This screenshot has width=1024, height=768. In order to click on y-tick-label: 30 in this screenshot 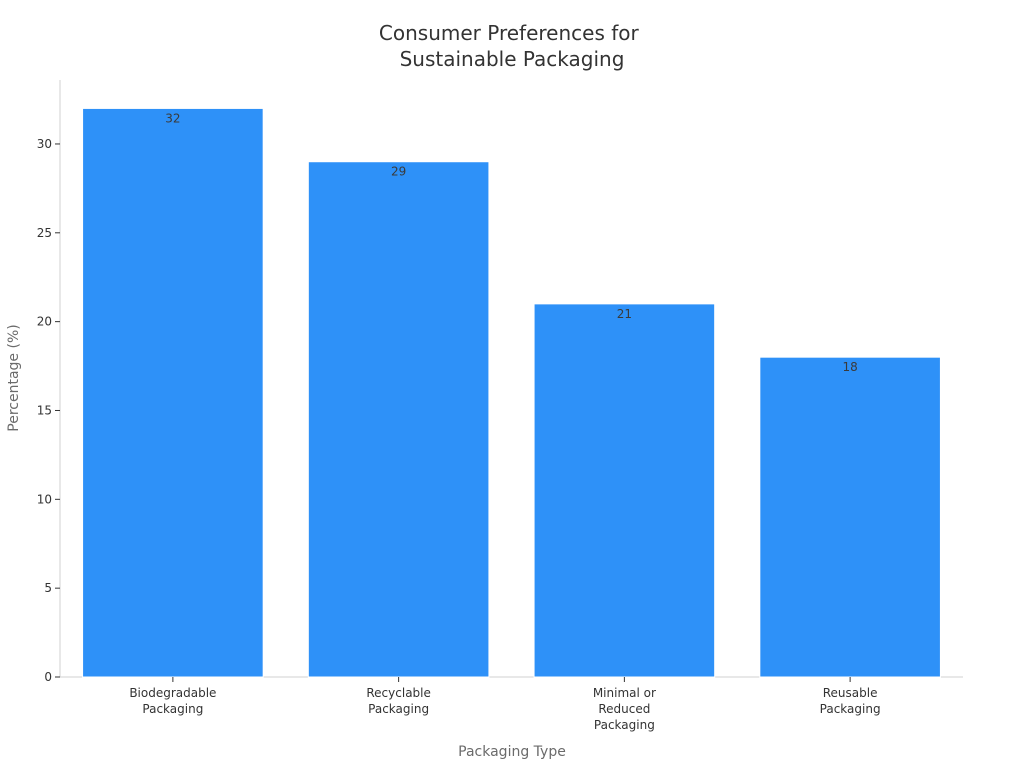, I will do `click(44, 144)`.